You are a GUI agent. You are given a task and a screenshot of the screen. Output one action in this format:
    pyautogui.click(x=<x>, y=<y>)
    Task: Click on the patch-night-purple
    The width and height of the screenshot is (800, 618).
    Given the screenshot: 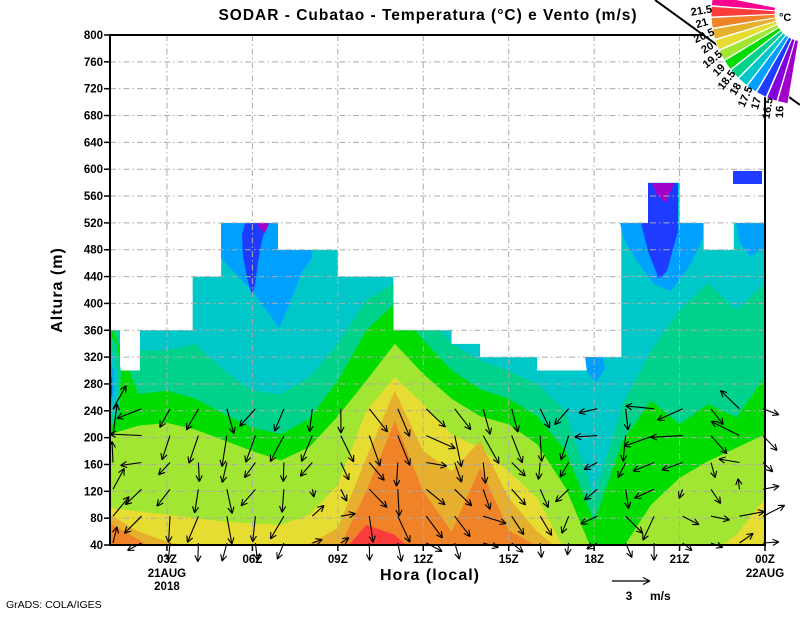 What is the action you would take?
    pyautogui.click(x=663, y=193)
    